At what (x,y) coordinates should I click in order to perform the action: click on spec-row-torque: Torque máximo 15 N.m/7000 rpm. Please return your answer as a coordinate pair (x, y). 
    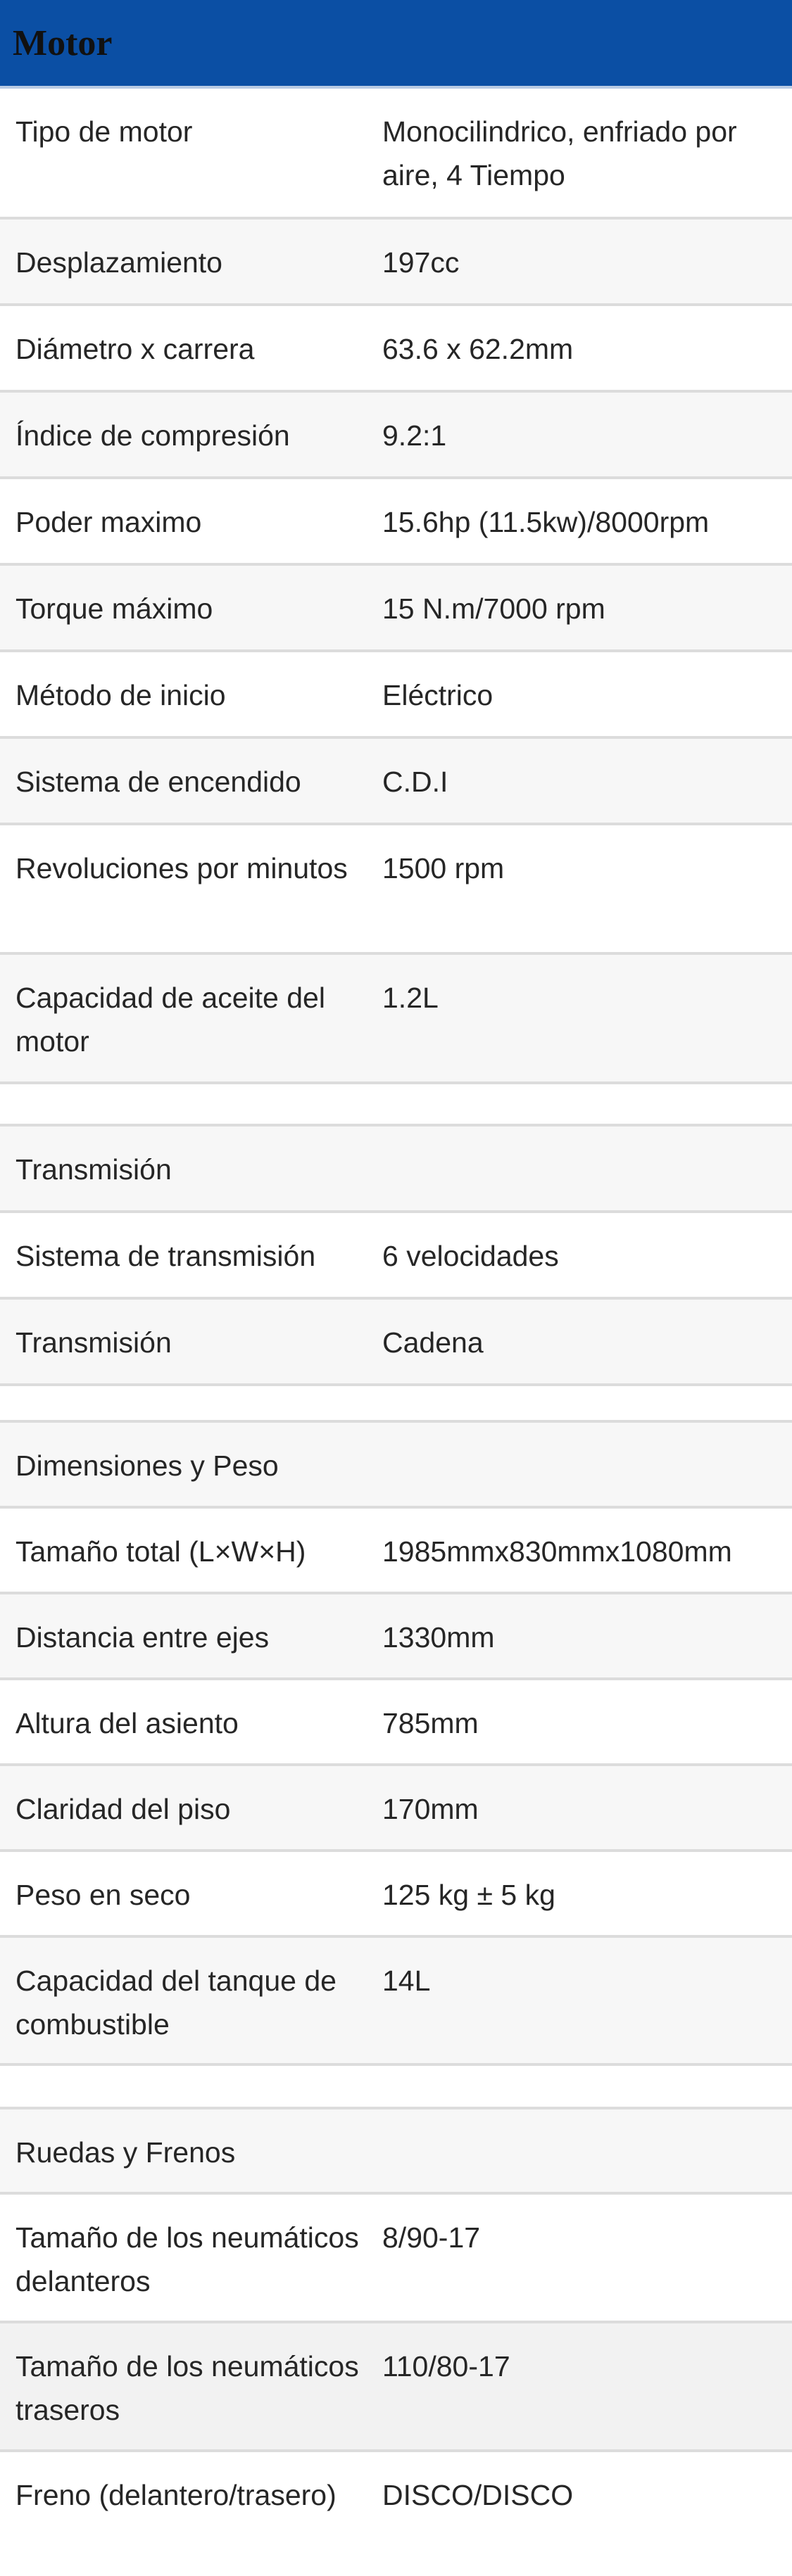
    Looking at the image, I should click on (396, 609).